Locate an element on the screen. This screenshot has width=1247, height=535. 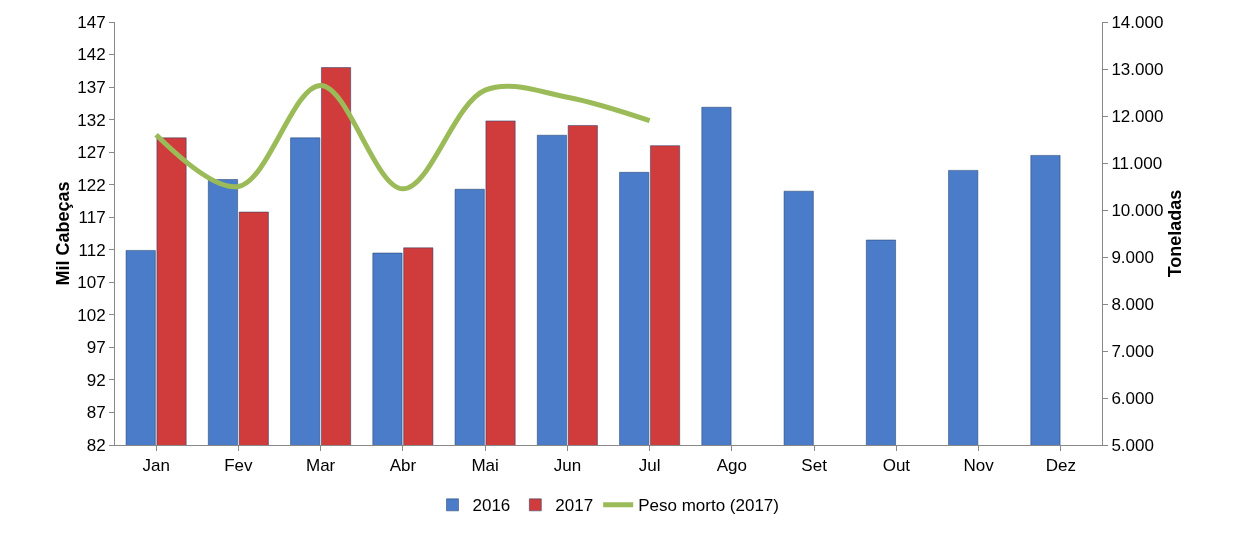
legend-label: 2017 is located at coordinates (574, 506).